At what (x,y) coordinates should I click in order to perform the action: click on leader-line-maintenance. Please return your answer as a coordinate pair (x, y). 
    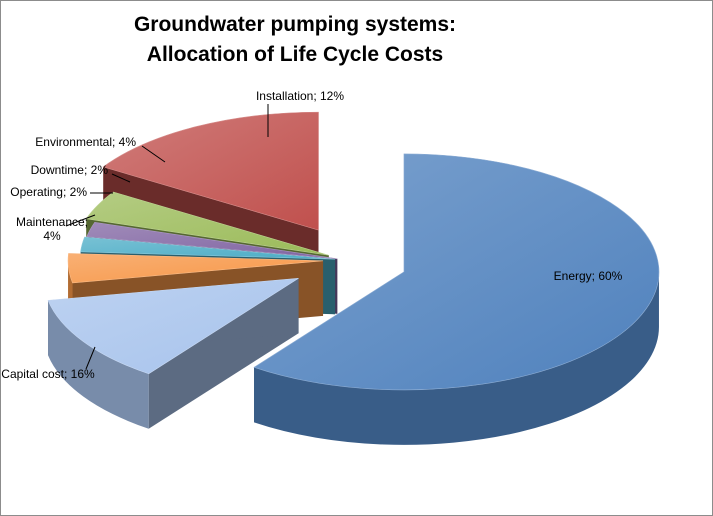
    Looking at the image, I should click on (80, 220).